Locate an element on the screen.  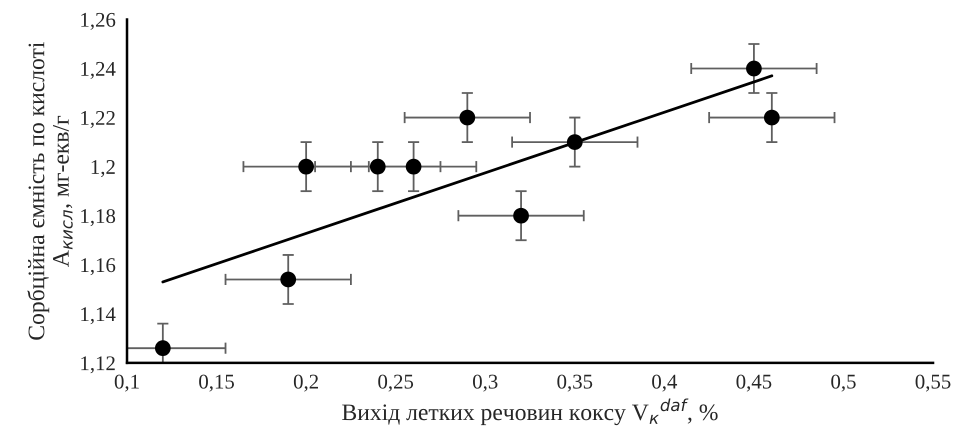
y-axis-title: Сорбційна ємність по кислоті A$_{кисл}$, мг-екв/г is located at coordinates (50, 191).